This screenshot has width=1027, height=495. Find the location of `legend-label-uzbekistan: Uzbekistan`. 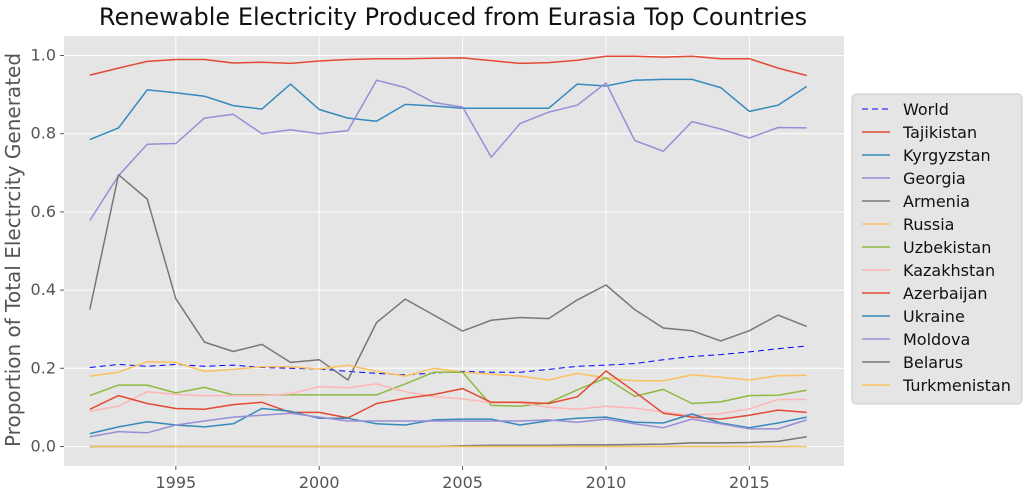

legend-label-uzbekistan: Uzbekistan is located at coordinates (947, 247).